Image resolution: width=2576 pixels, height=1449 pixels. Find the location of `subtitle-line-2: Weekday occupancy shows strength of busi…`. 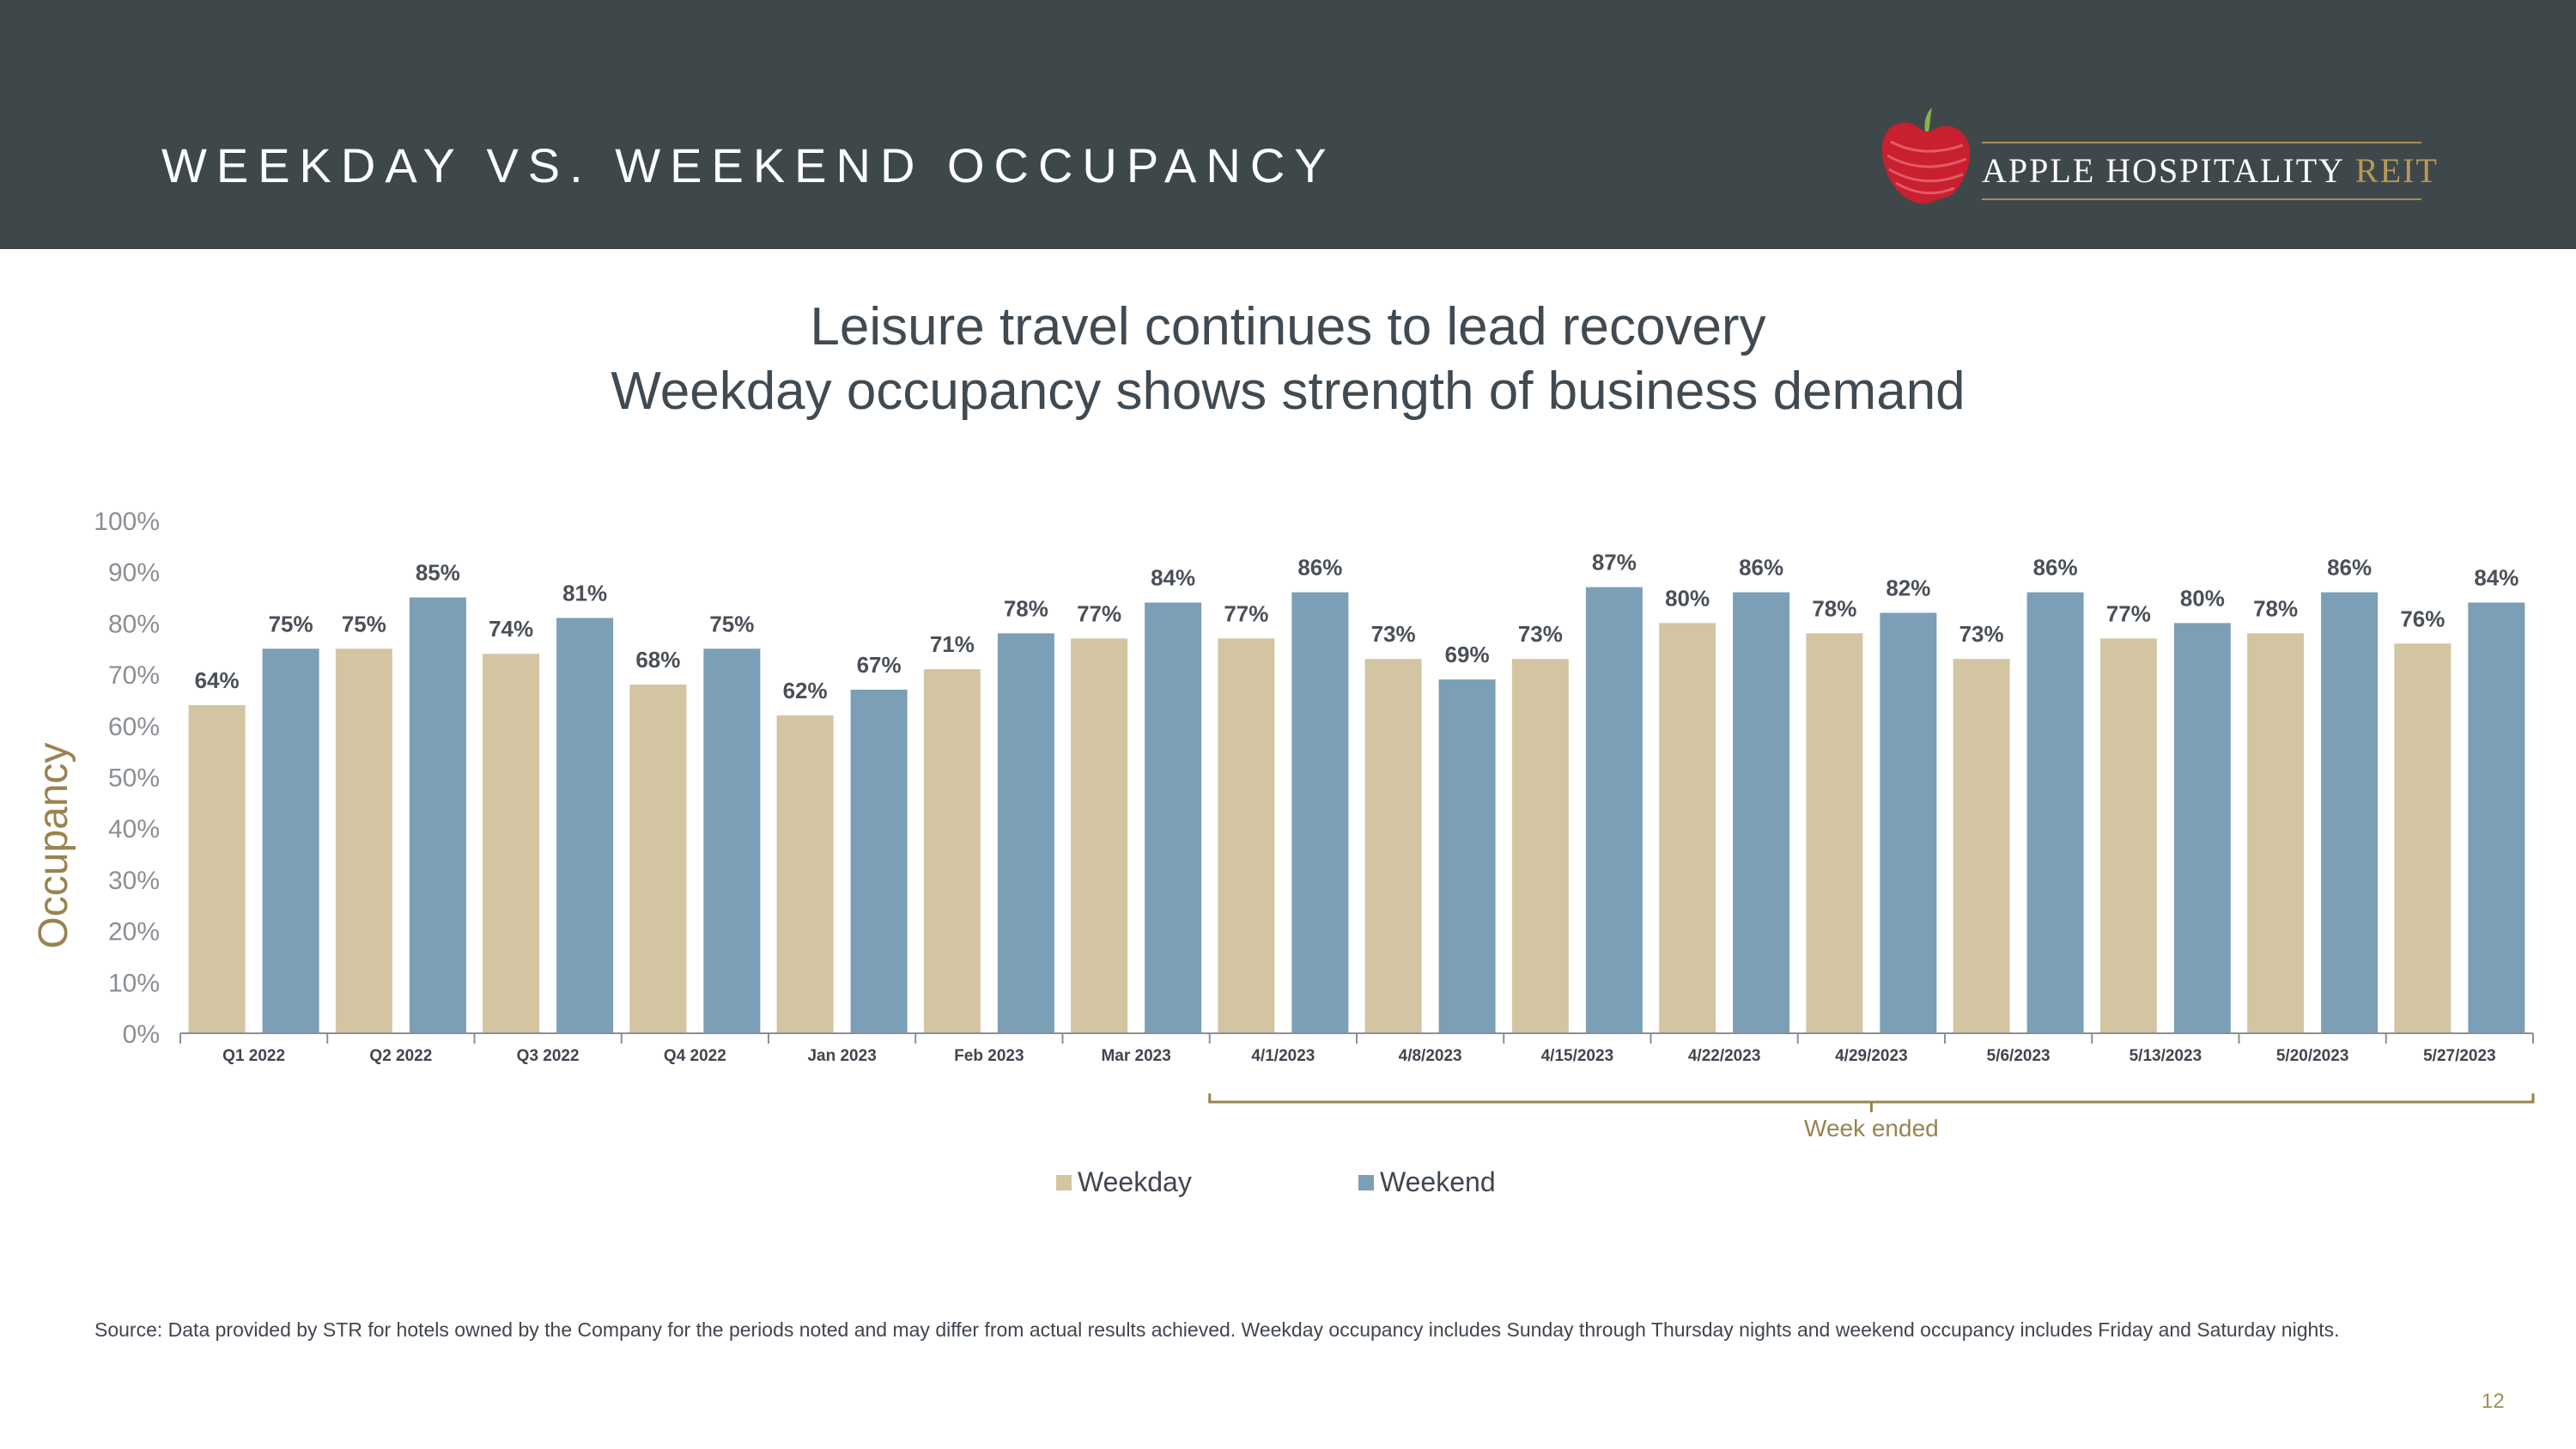

subtitle-line-2: Weekday occupancy shows strength of busi… is located at coordinates (1288, 391).